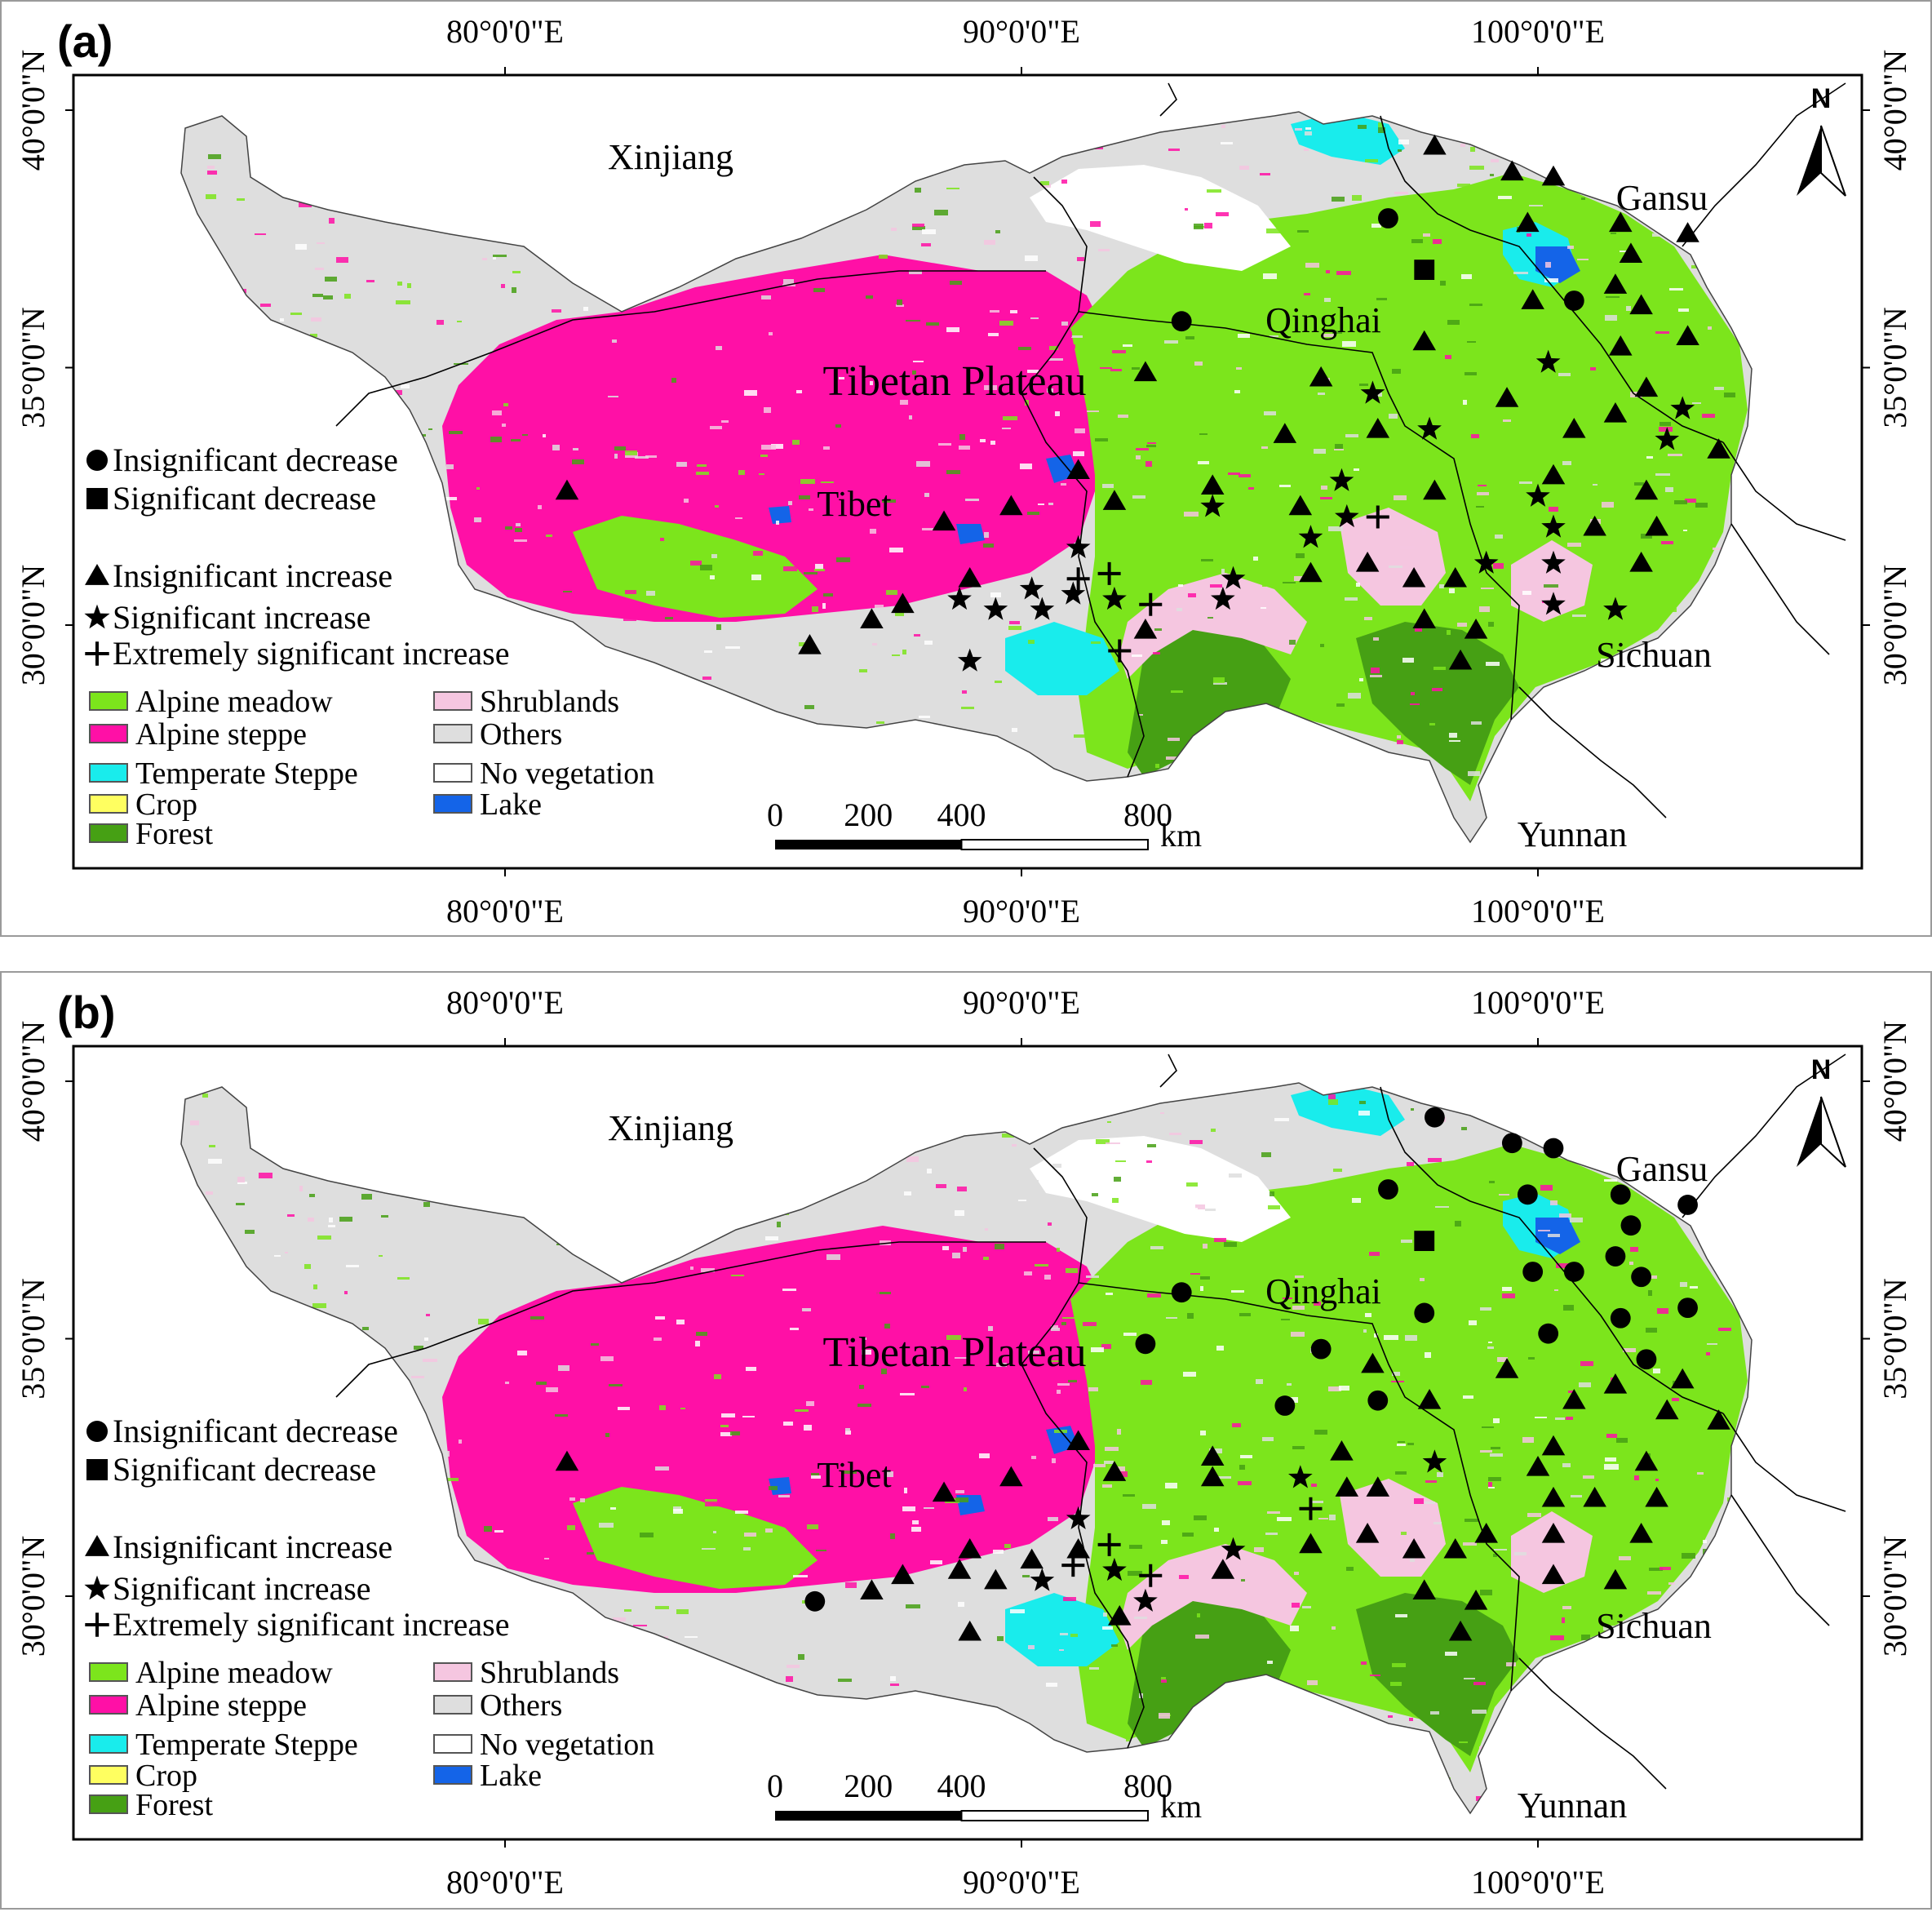 This screenshot has width=1932, height=1912. What do you see at coordinates (1822, 1132) in the screenshot?
I see `north-arrow` at bounding box center [1822, 1132].